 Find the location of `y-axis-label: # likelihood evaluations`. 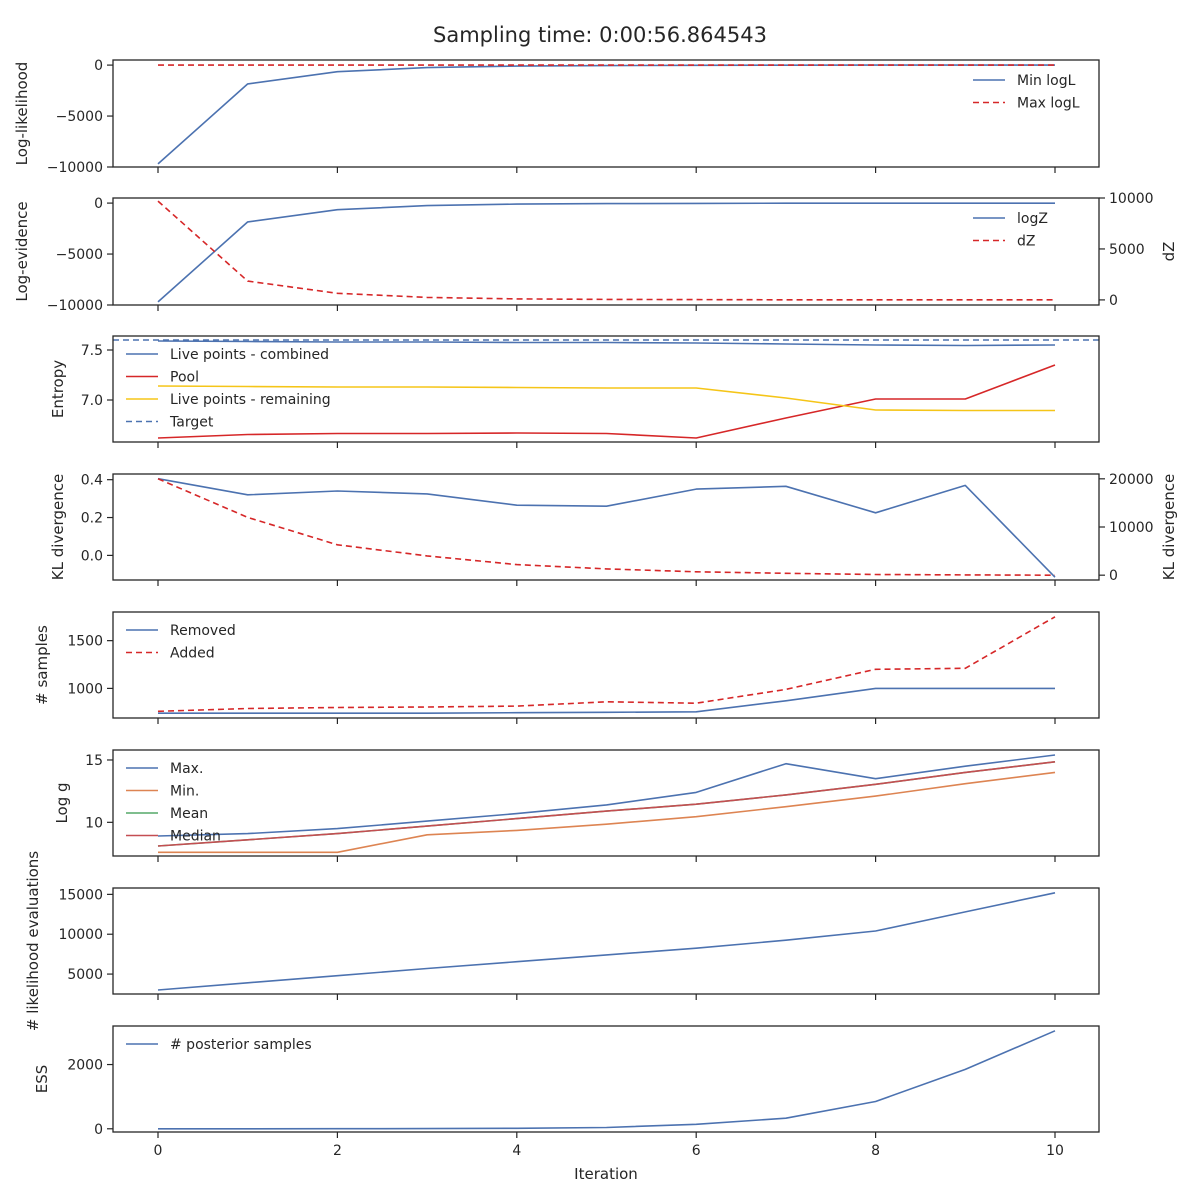

y-axis-label: # likelihood evaluations is located at coordinates (33, 941).